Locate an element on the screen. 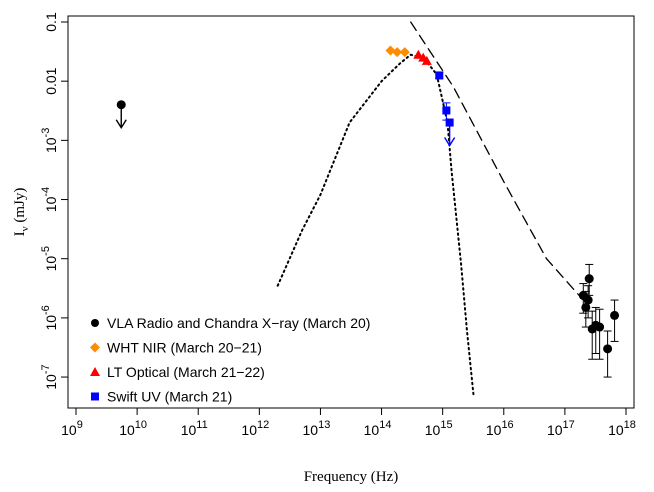  legend-label: VLA Radio and Chandra X−ray (March 20) is located at coordinates (238, 323).